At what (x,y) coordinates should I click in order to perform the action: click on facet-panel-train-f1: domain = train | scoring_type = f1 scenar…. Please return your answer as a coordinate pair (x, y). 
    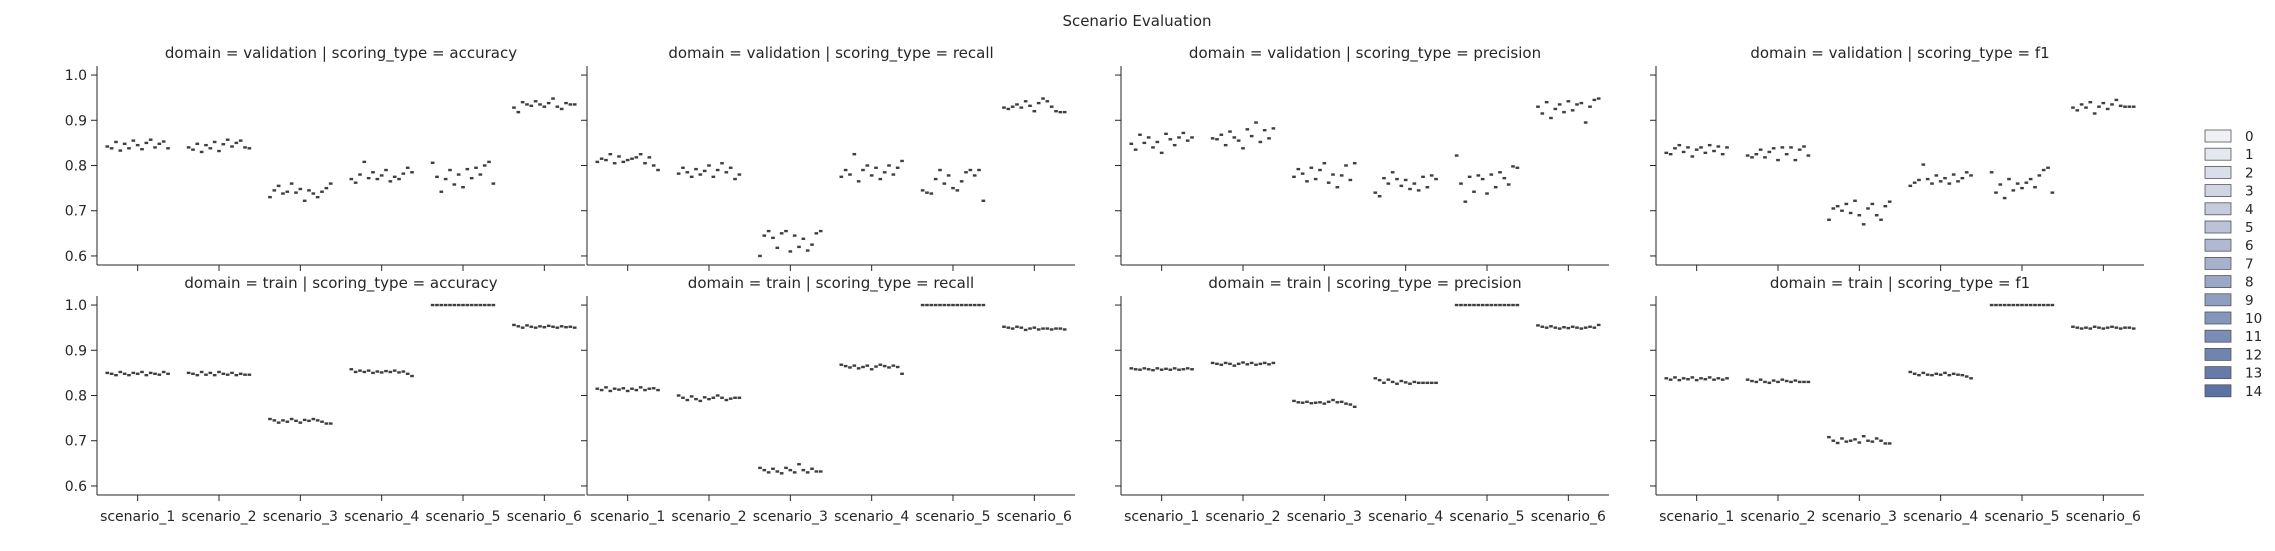
    Looking at the image, I should click on (1897, 399).